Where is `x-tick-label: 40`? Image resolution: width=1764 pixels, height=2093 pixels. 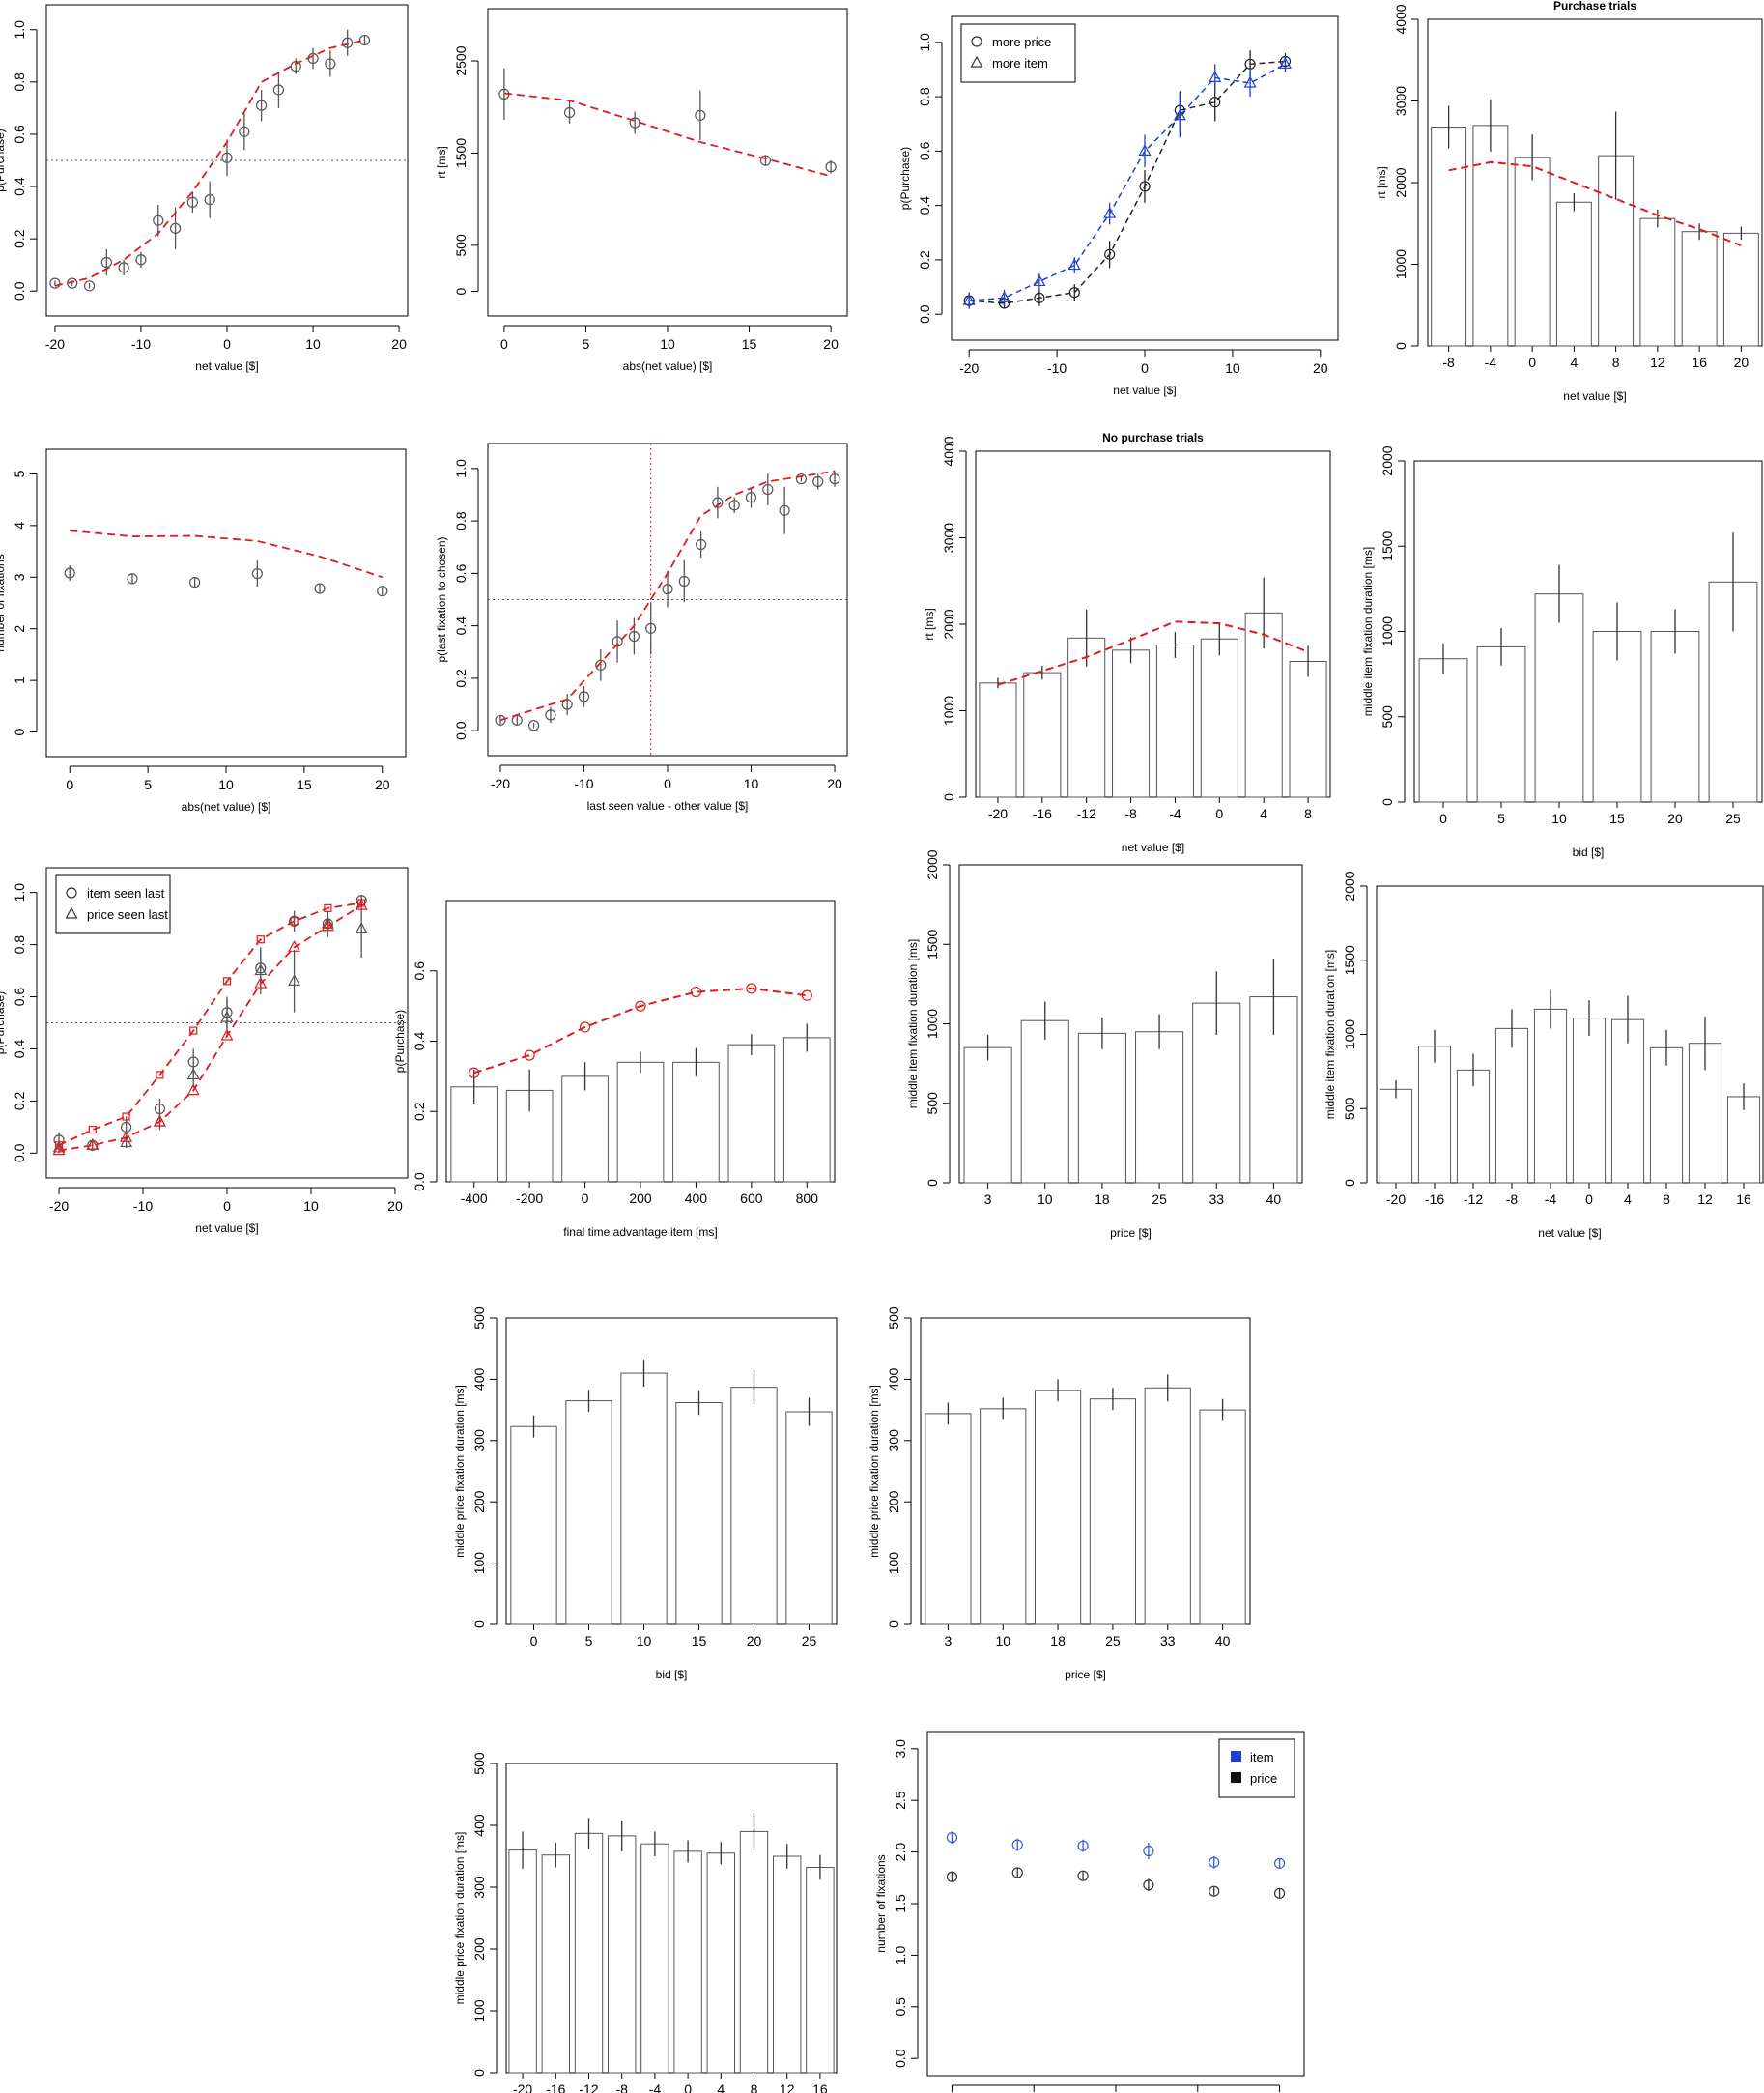
x-tick-label: 40 is located at coordinates (1223, 1641).